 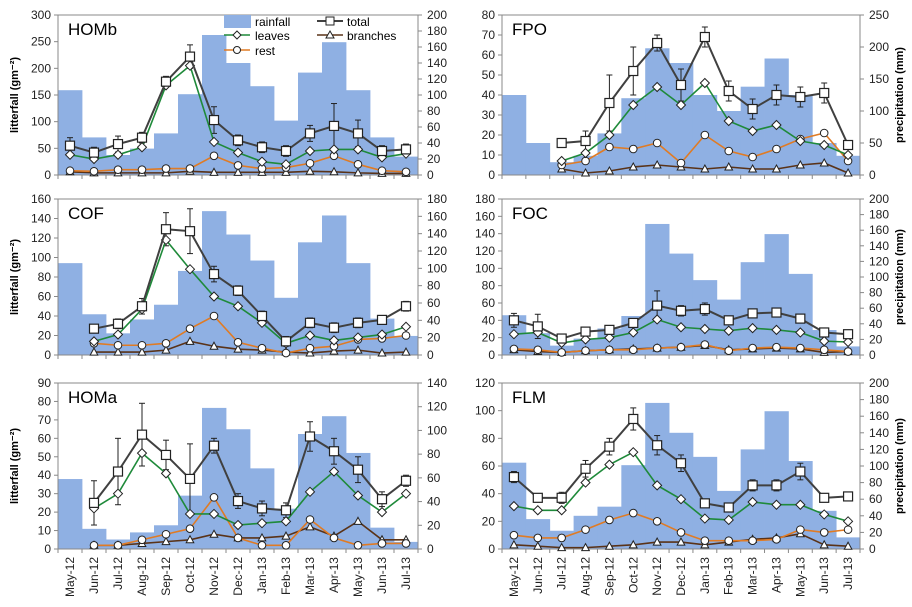 I want to click on y-tick-label: 120, so click(x=41, y=238).